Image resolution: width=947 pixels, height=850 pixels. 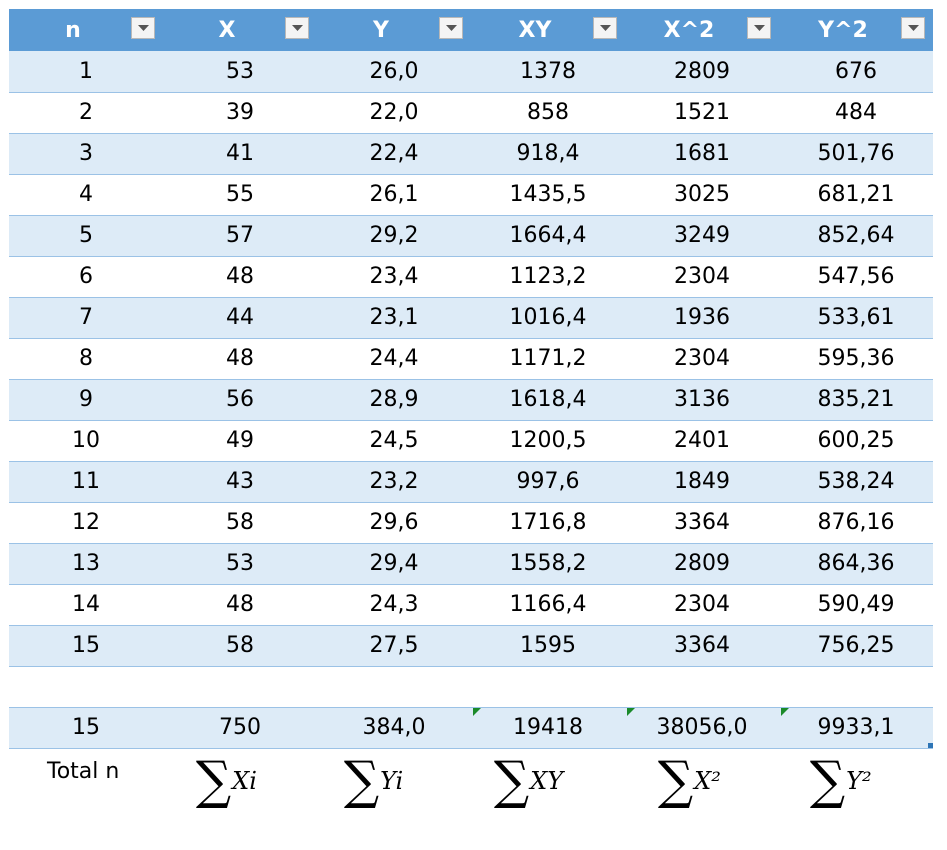 What do you see at coordinates (702, 236) in the screenshot?
I see `table-cell: 3249` at bounding box center [702, 236].